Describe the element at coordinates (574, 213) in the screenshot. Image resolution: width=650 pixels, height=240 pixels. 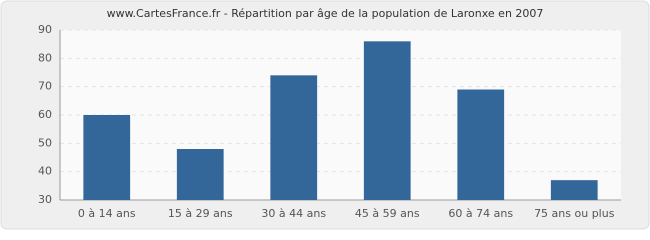
I see `x-tick-label: 75 ans ou plus` at that location.